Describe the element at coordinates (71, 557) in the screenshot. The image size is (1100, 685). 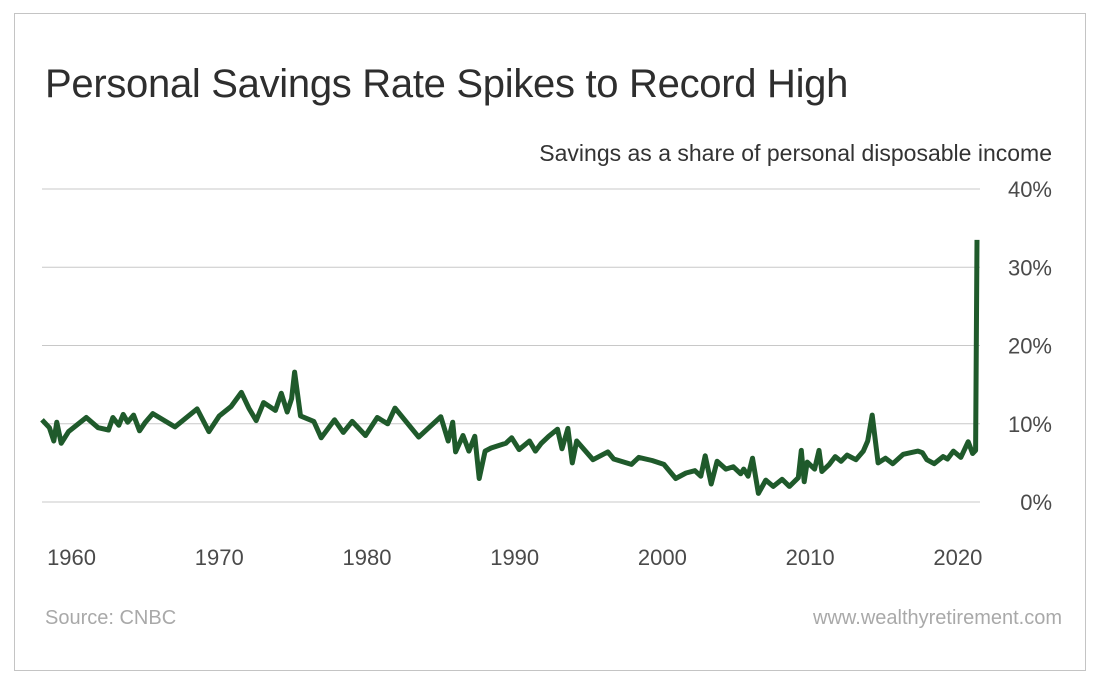
I see `x-tick-label: 1960` at that location.